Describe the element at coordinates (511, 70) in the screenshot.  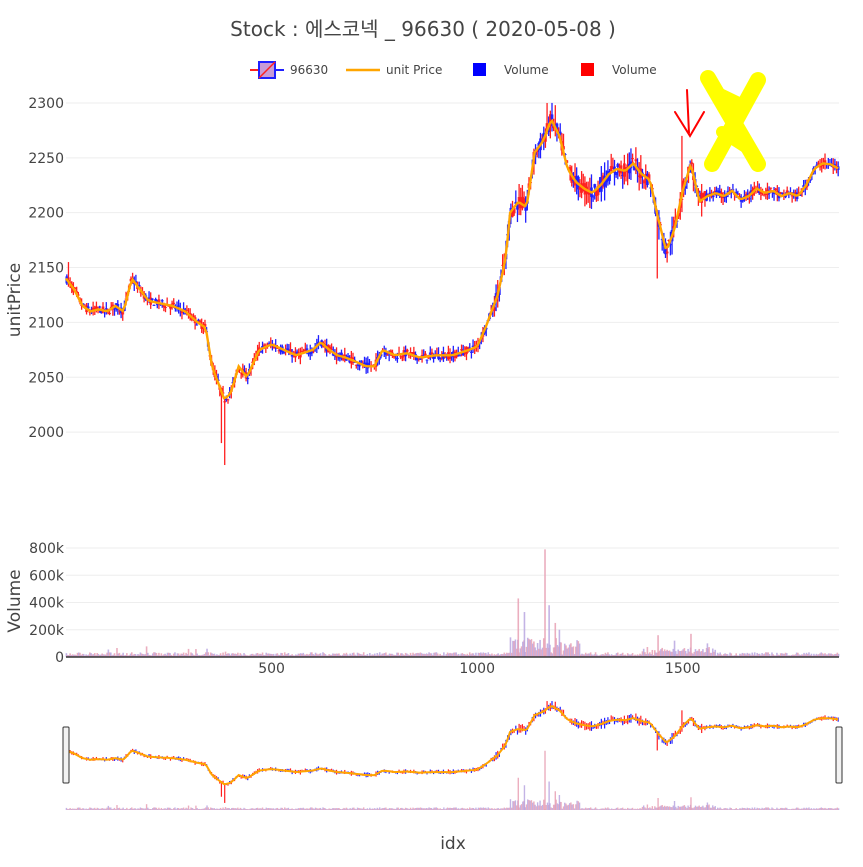
I see `legend-item-2: Volume` at that location.